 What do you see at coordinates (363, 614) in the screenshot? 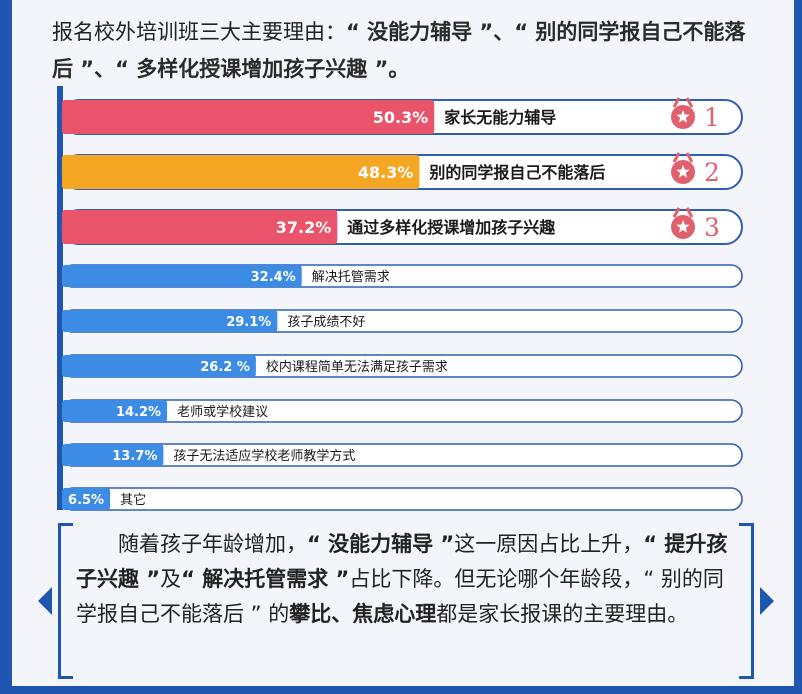
I see `note-emphasis-4: 攀比、焦虑心理` at bounding box center [363, 614].